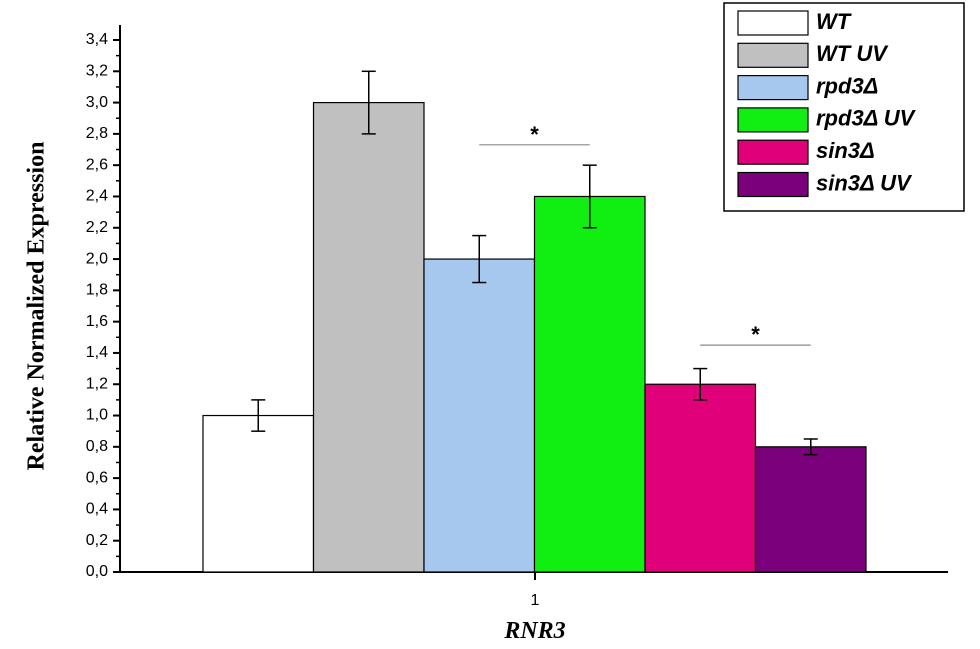 This screenshot has height=649, width=980. Describe the element at coordinates (97, 415) in the screenshot. I see `y-tick-label: 1,0` at that location.